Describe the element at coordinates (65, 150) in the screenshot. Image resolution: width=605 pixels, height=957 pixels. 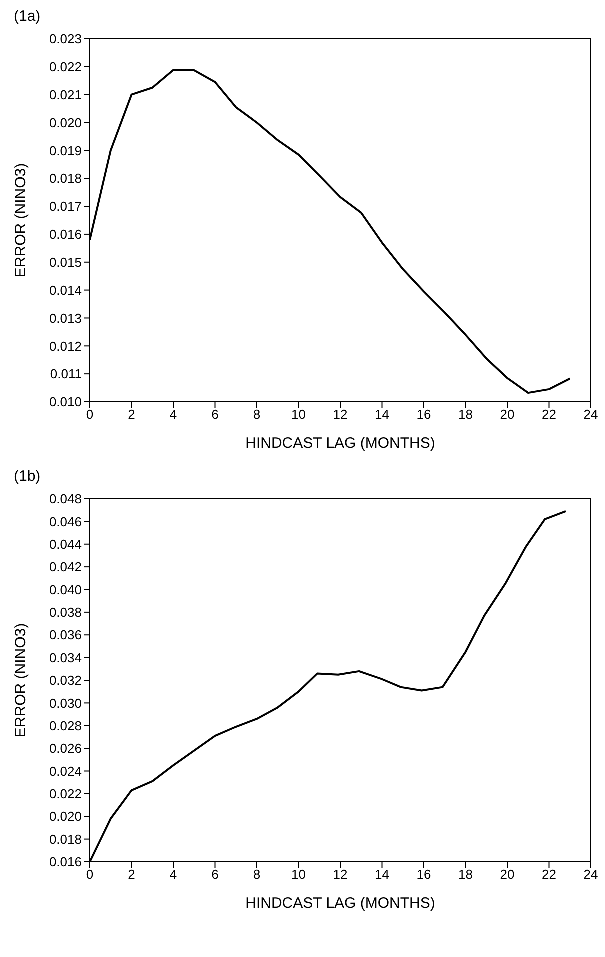
I see `y-tick-label: 0.019` at that location.